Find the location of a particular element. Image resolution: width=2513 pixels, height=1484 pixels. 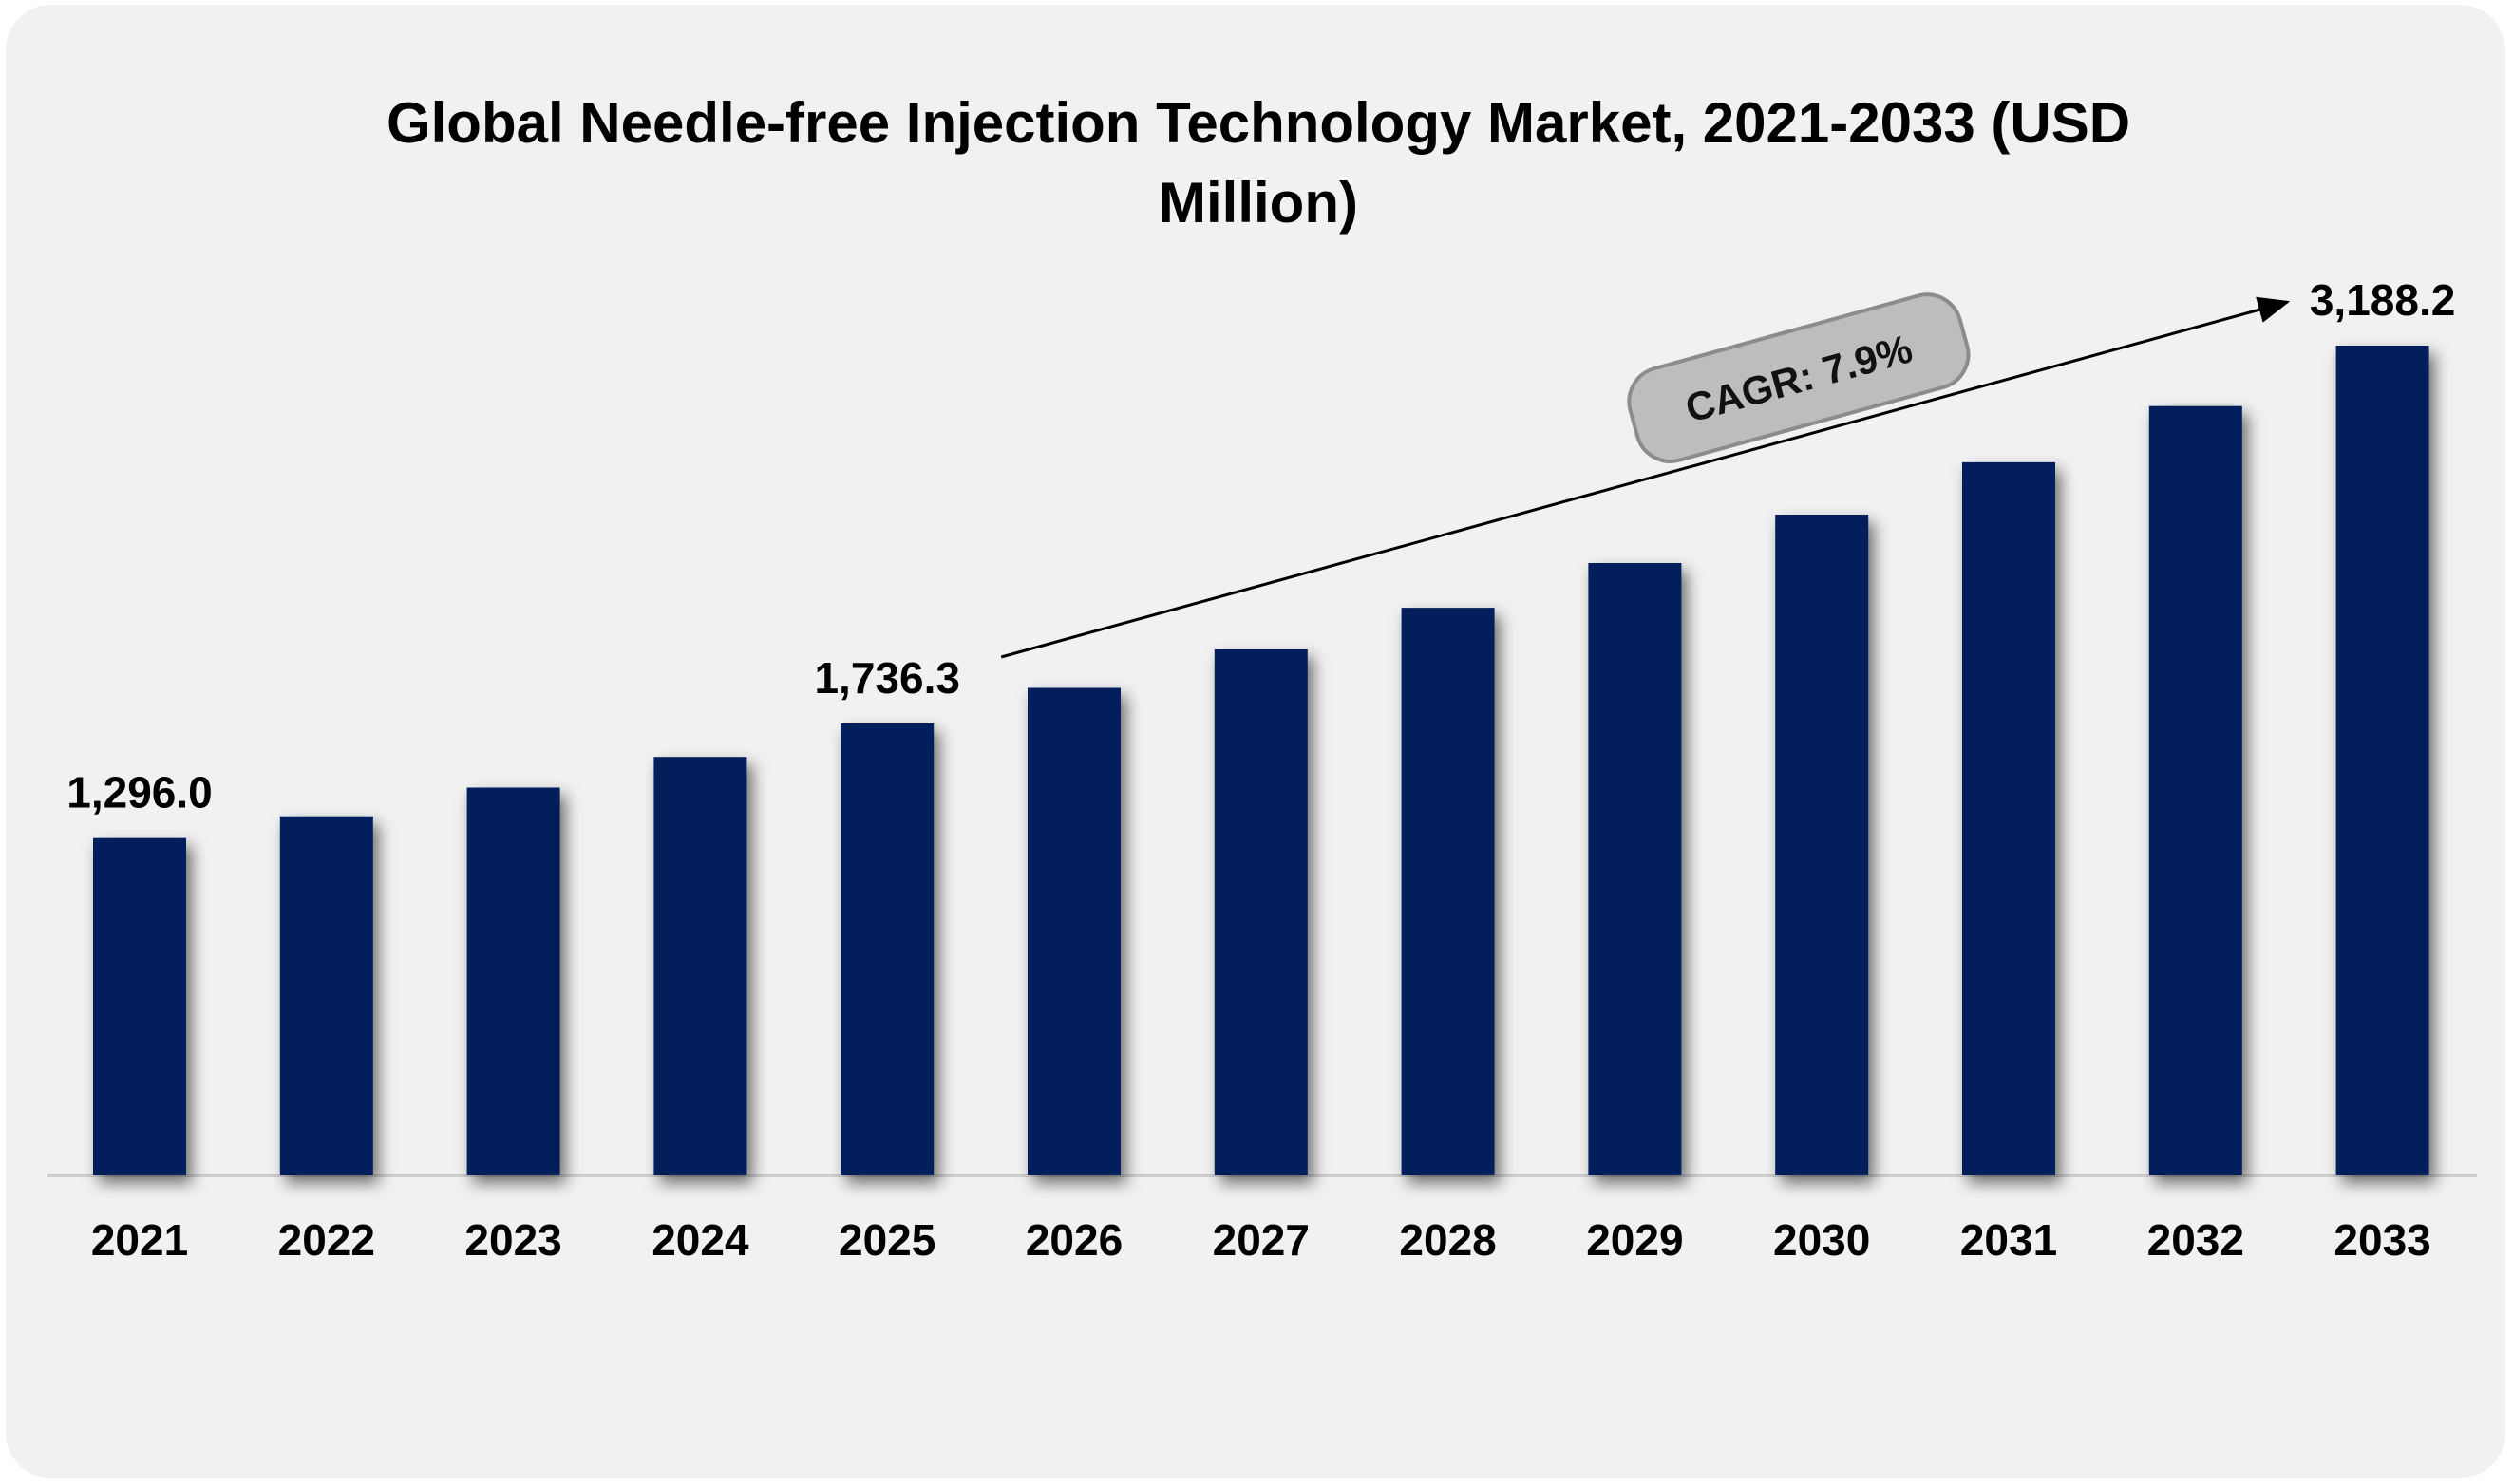

bar-2022 is located at coordinates (326, 995).